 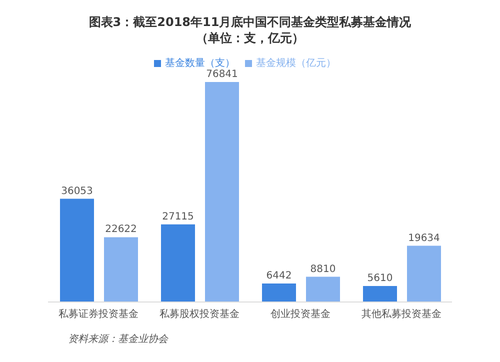 I want to click on data-label: 36053, so click(x=77, y=191).